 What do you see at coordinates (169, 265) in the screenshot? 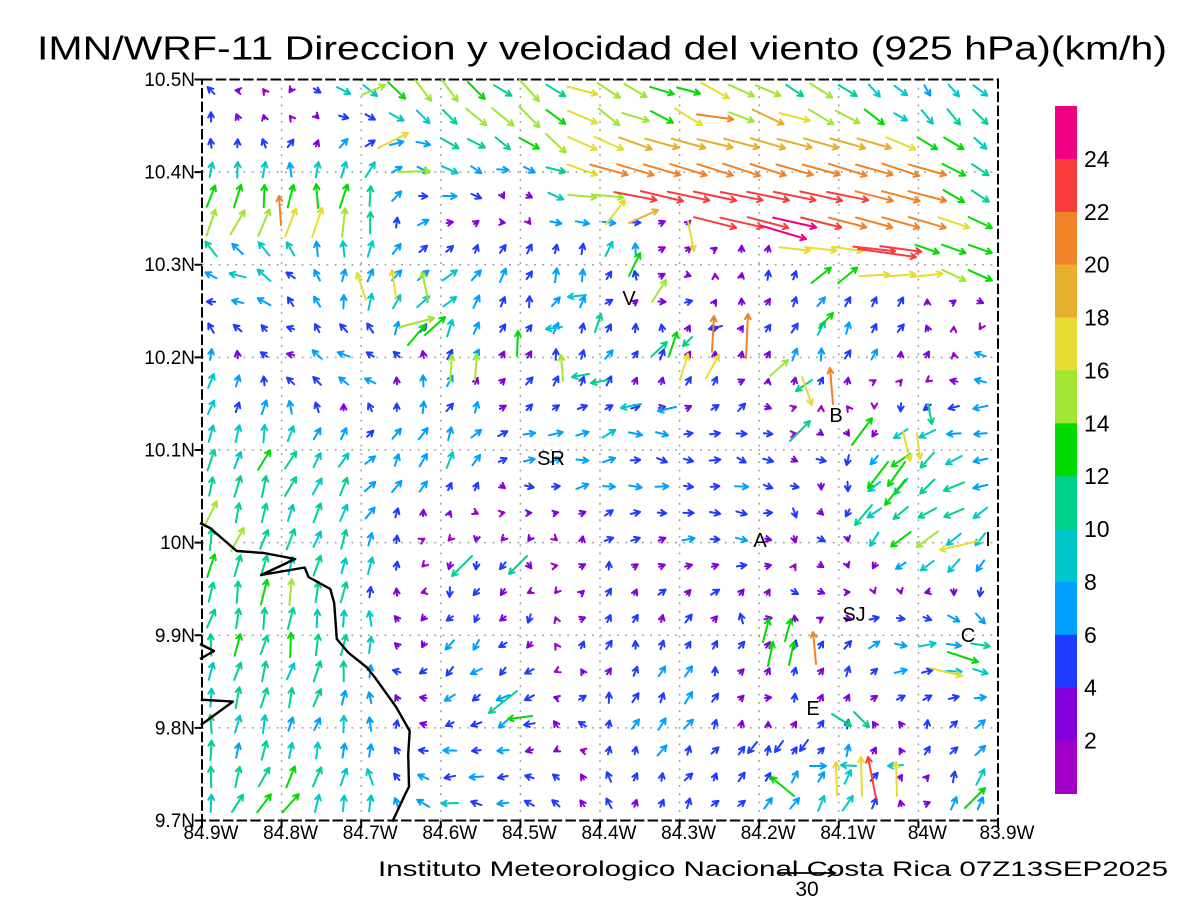
I see `svg-text: 10.3N` at bounding box center [169, 265].